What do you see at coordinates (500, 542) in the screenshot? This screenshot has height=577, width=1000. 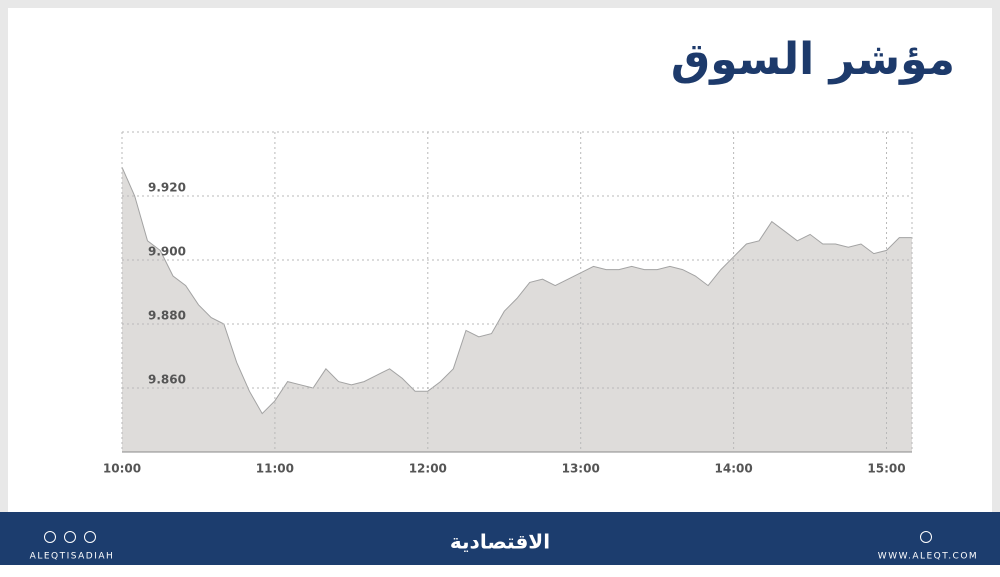 I see `footer-logo: الاقتصادية` at bounding box center [500, 542].